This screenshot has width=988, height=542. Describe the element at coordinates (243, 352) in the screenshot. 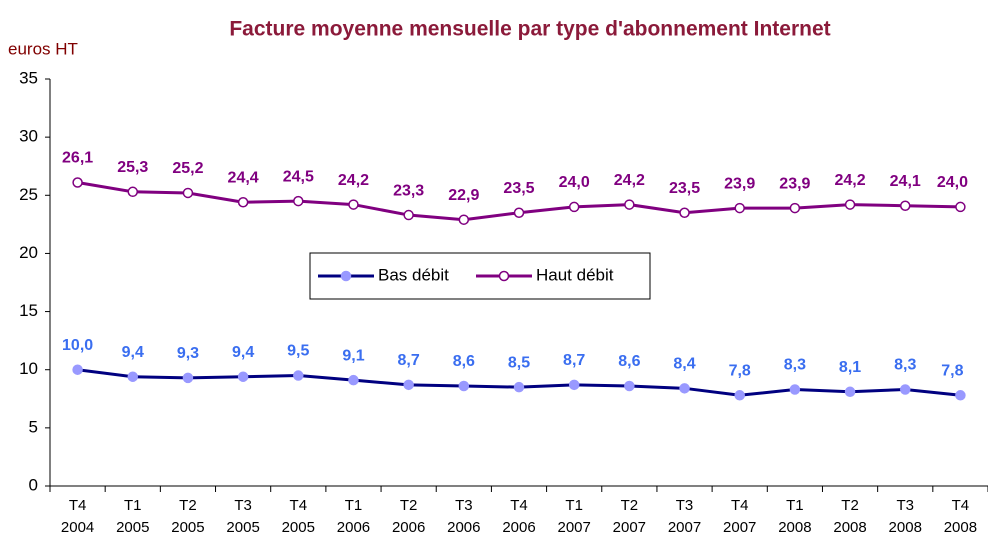

I see `value-label: 9,4` at that location.